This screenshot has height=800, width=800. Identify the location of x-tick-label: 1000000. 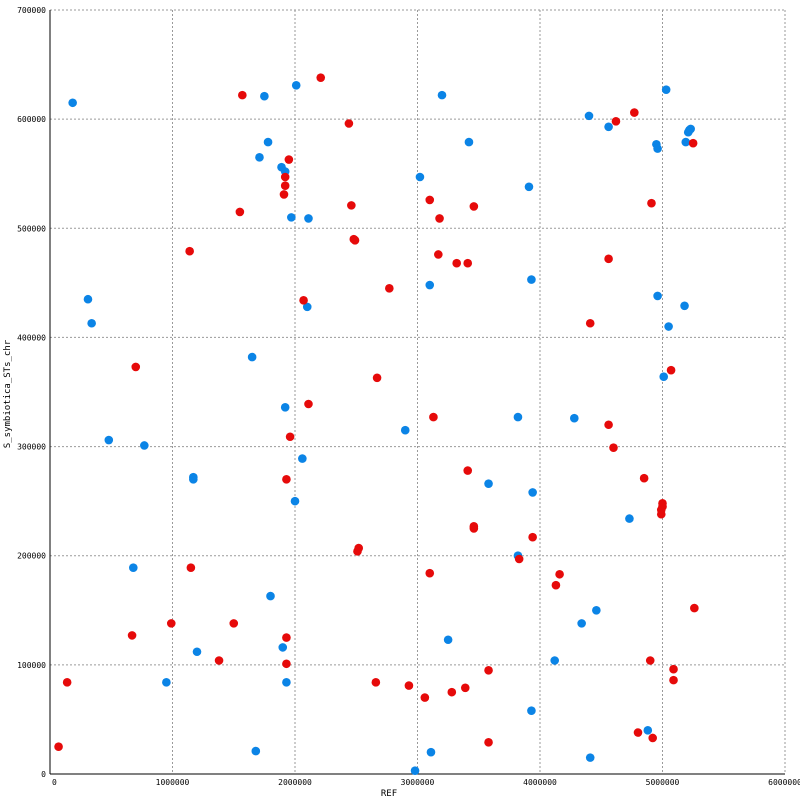
(173, 782).